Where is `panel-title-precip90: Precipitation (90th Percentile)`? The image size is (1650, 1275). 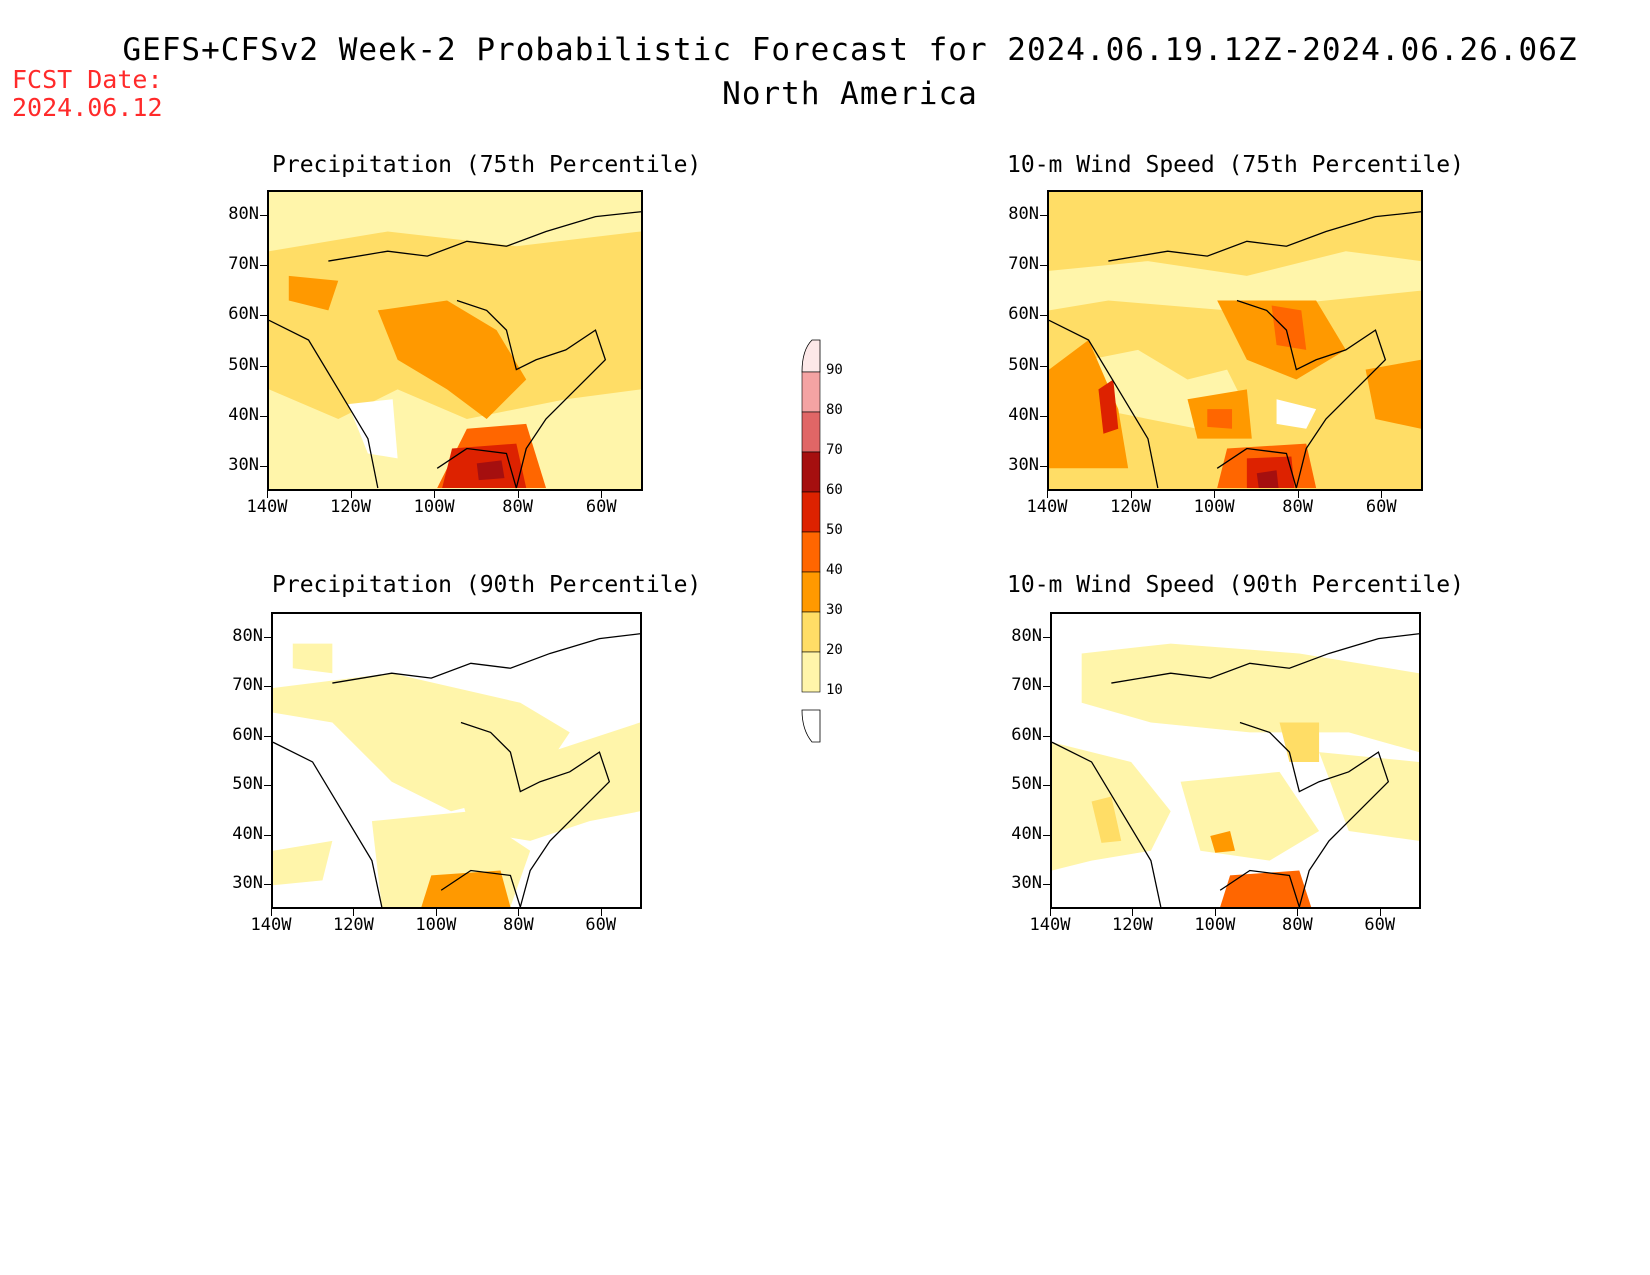
panel-title-precip90: Precipitation (90th Percentile) is located at coordinates (487, 585).